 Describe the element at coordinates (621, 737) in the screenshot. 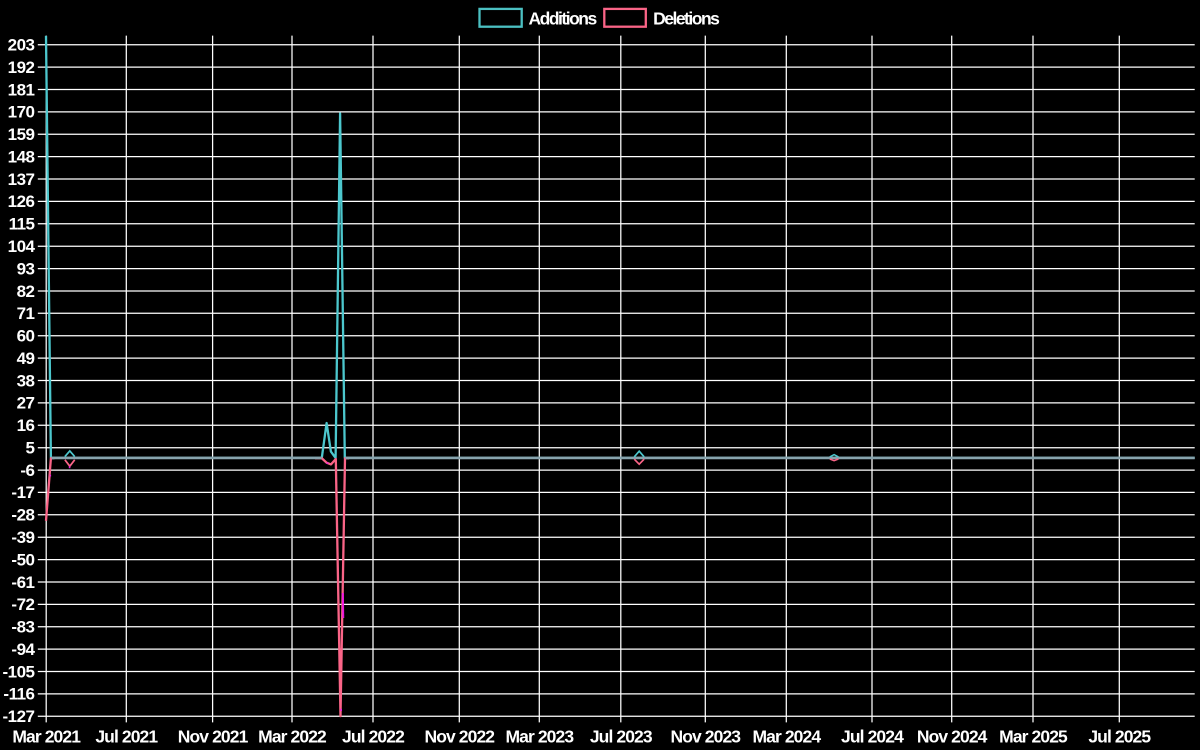

I see `svg-text: Jul 2023` at that location.